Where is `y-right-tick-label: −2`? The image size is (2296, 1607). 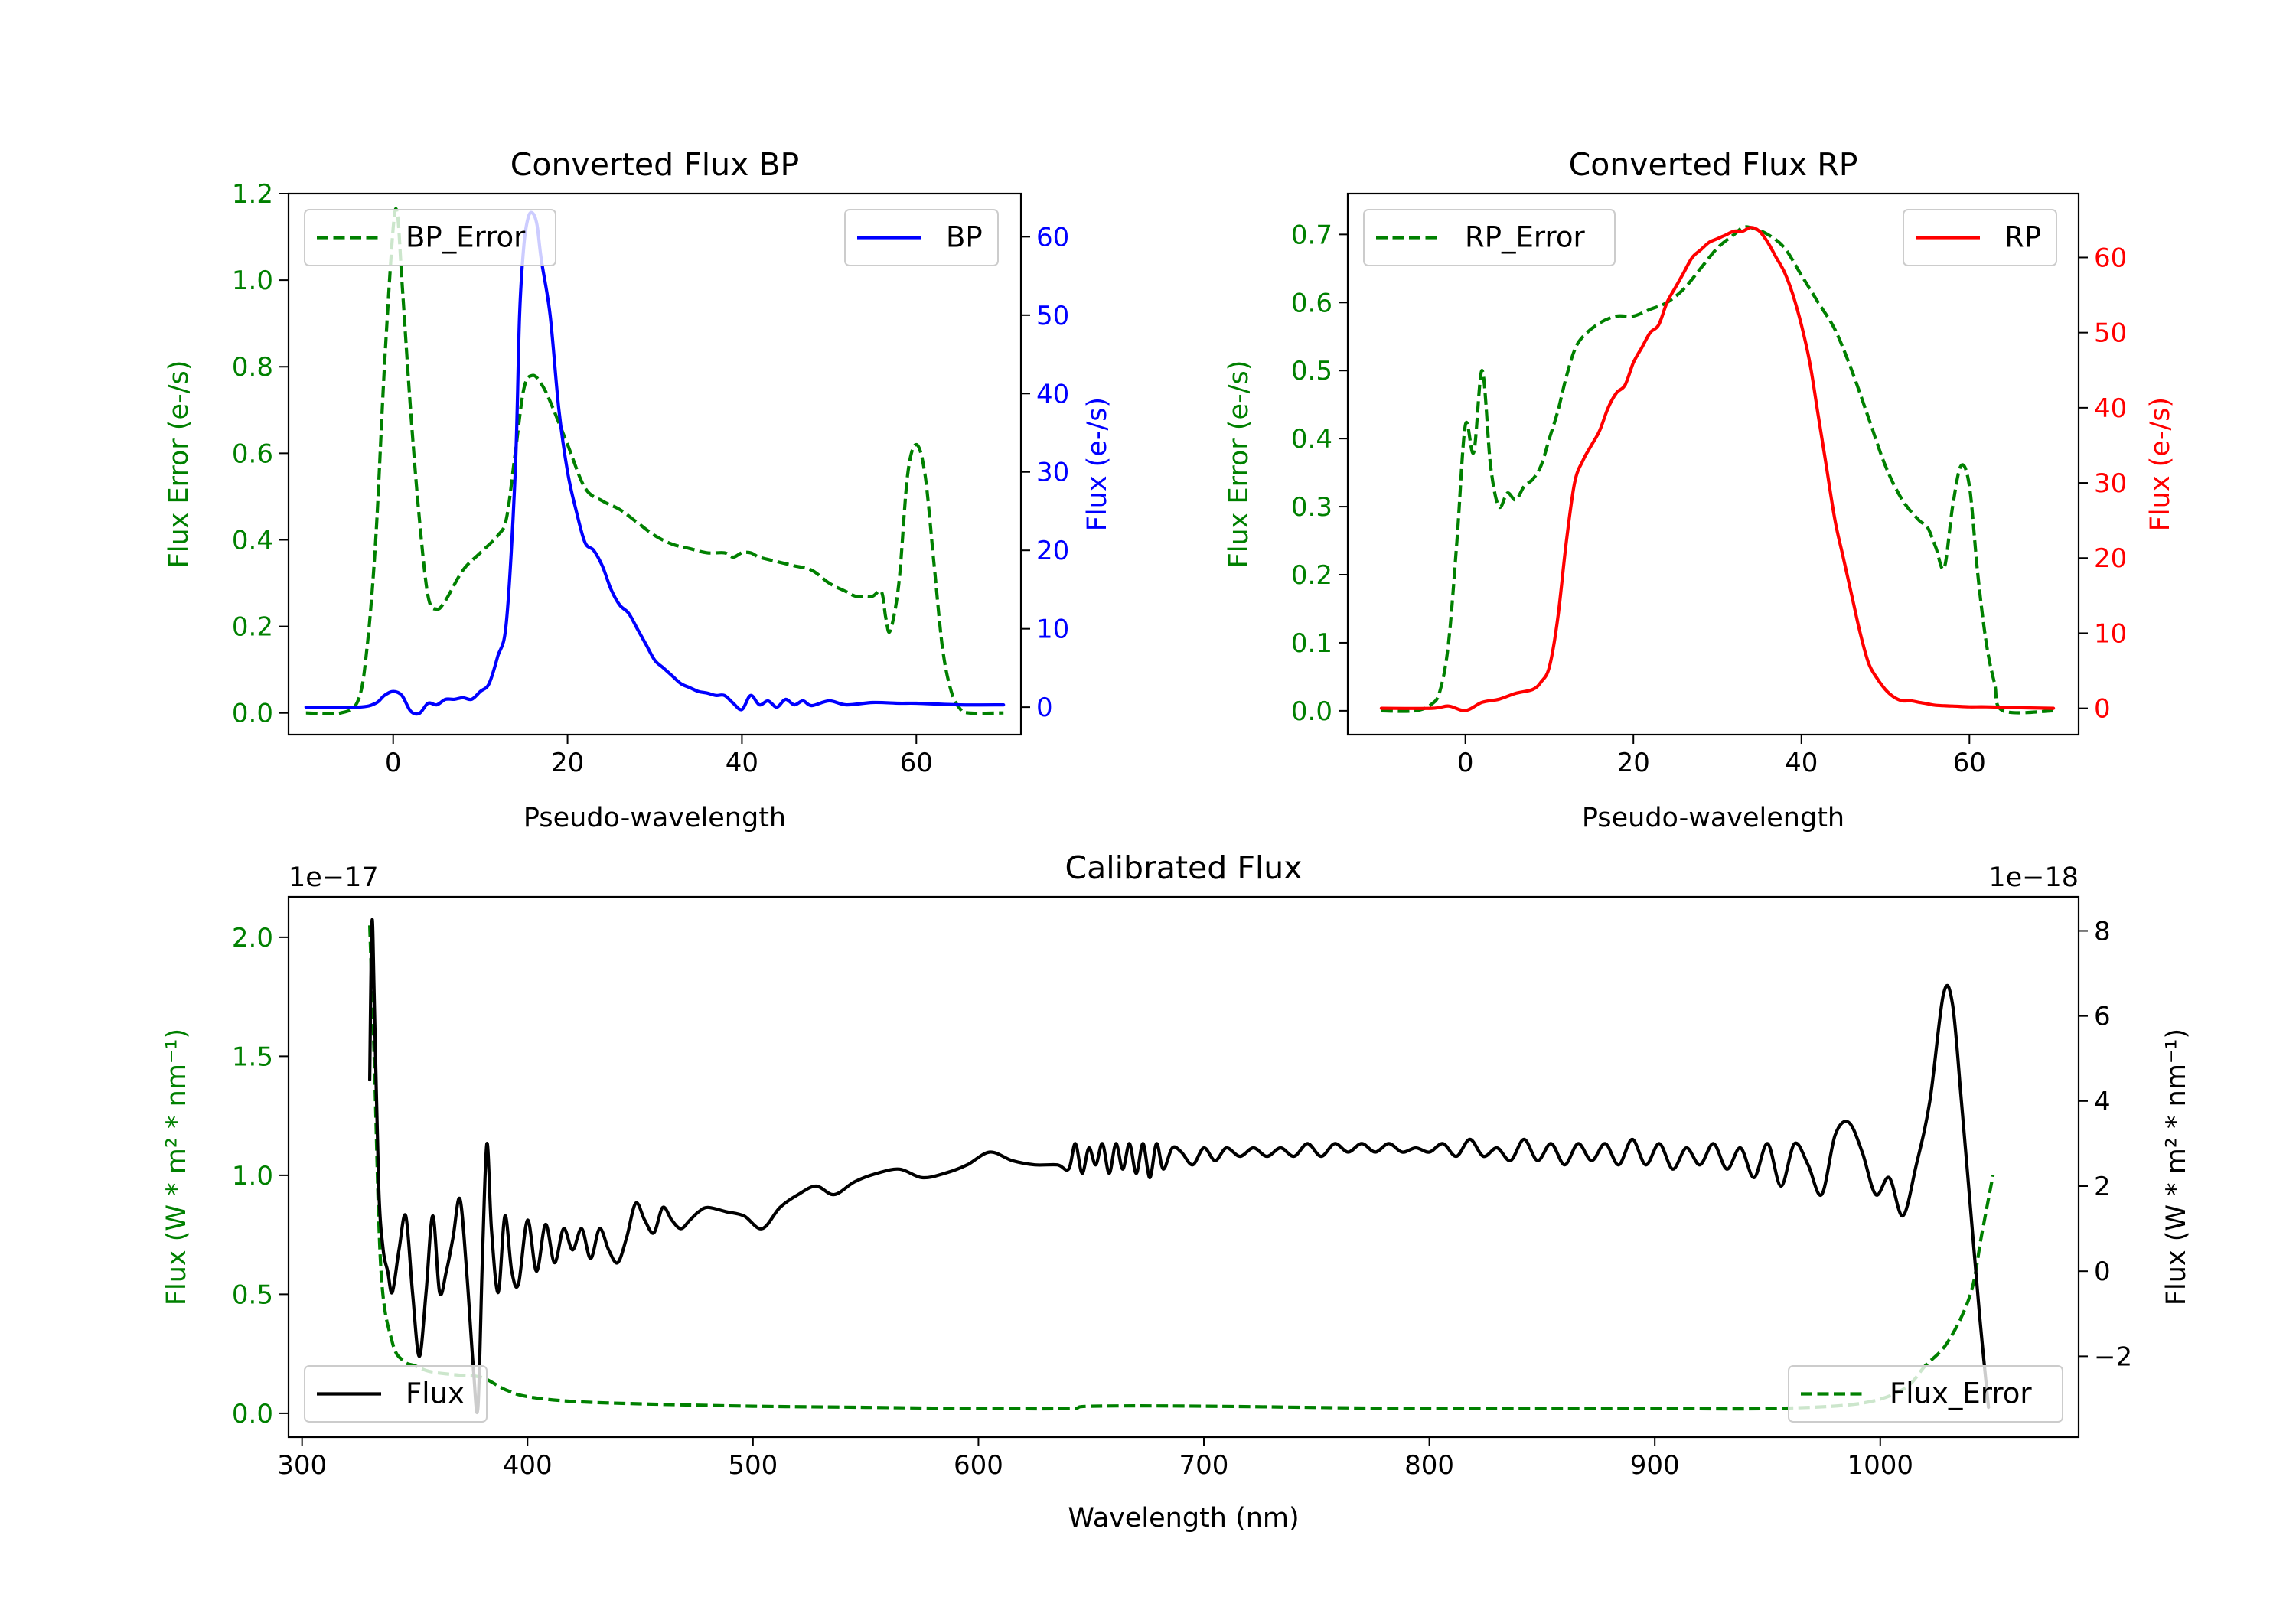
y-right-tick-label: −2 is located at coordinates (2113, 1356).